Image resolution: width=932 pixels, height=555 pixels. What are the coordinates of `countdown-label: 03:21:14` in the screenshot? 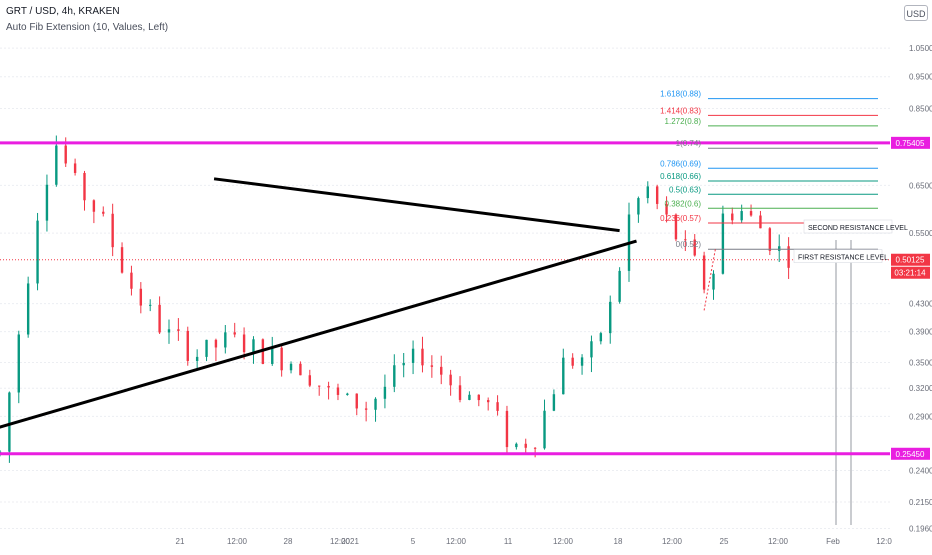 It's located at (910, 273).